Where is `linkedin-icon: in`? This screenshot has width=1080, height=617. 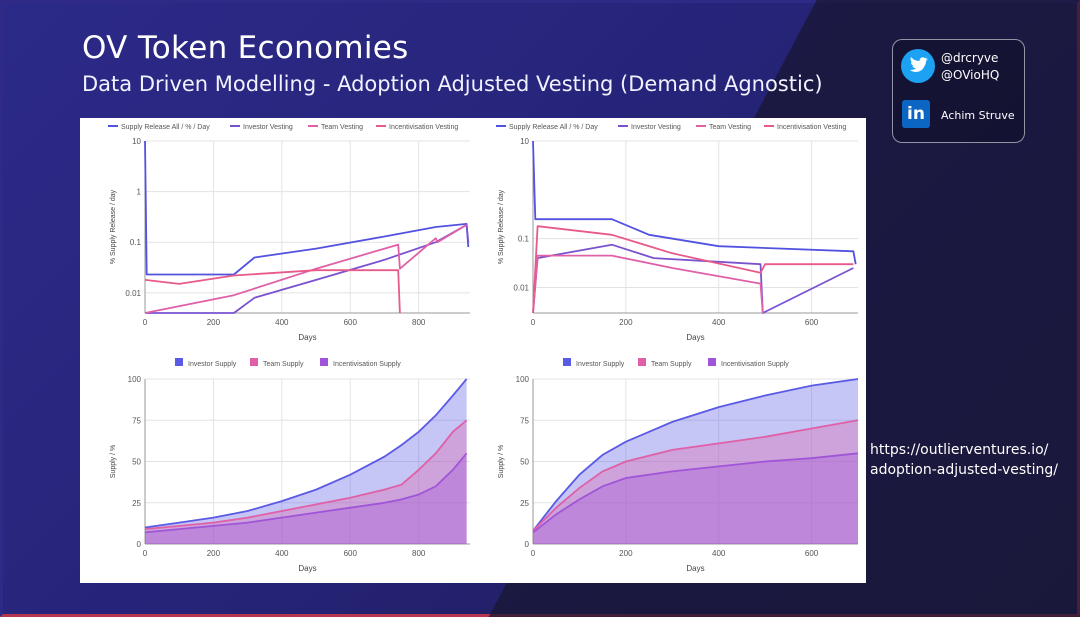 linkedin-icon: in is located at coordinates (916, 114).